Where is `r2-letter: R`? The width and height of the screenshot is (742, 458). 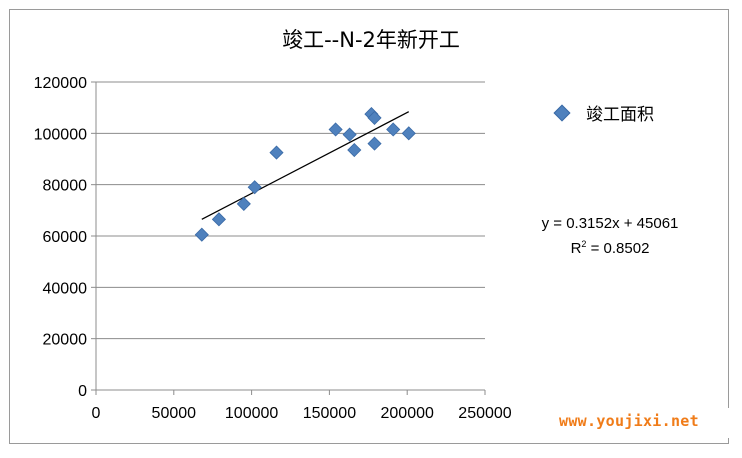
r2-letter: R is located at coordinates (576, 248).